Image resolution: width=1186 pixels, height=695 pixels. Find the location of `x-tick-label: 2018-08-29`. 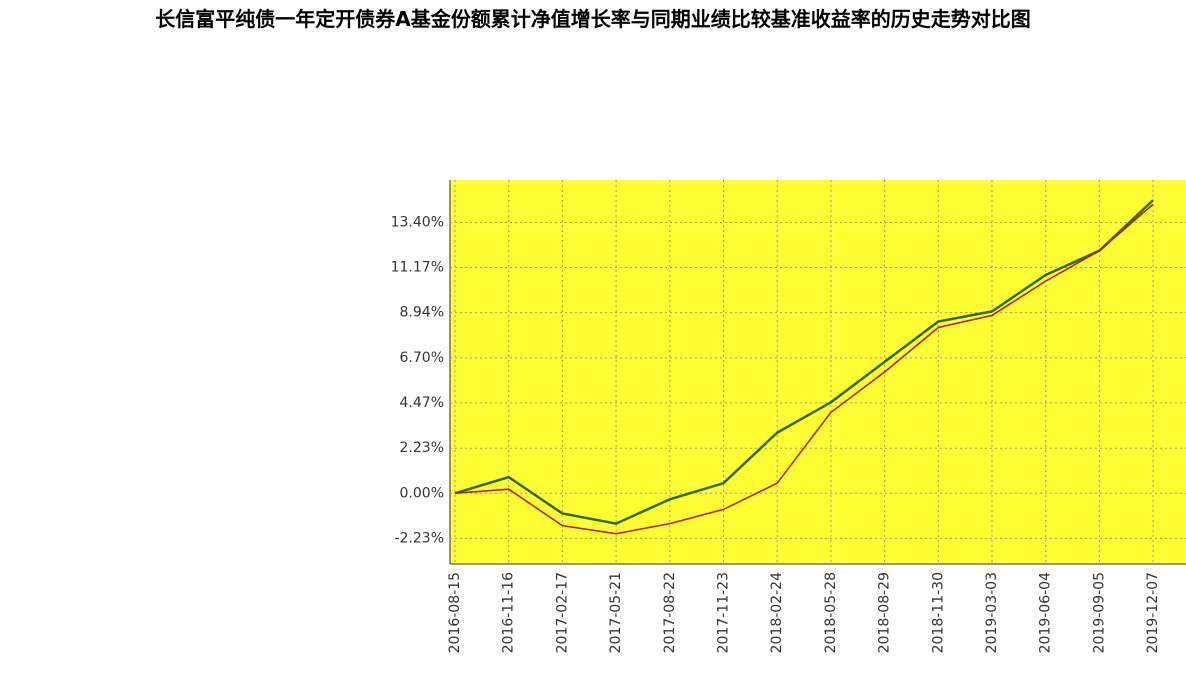

x-tick-label: 2018-08-29 is located at coordinates (885, 612).